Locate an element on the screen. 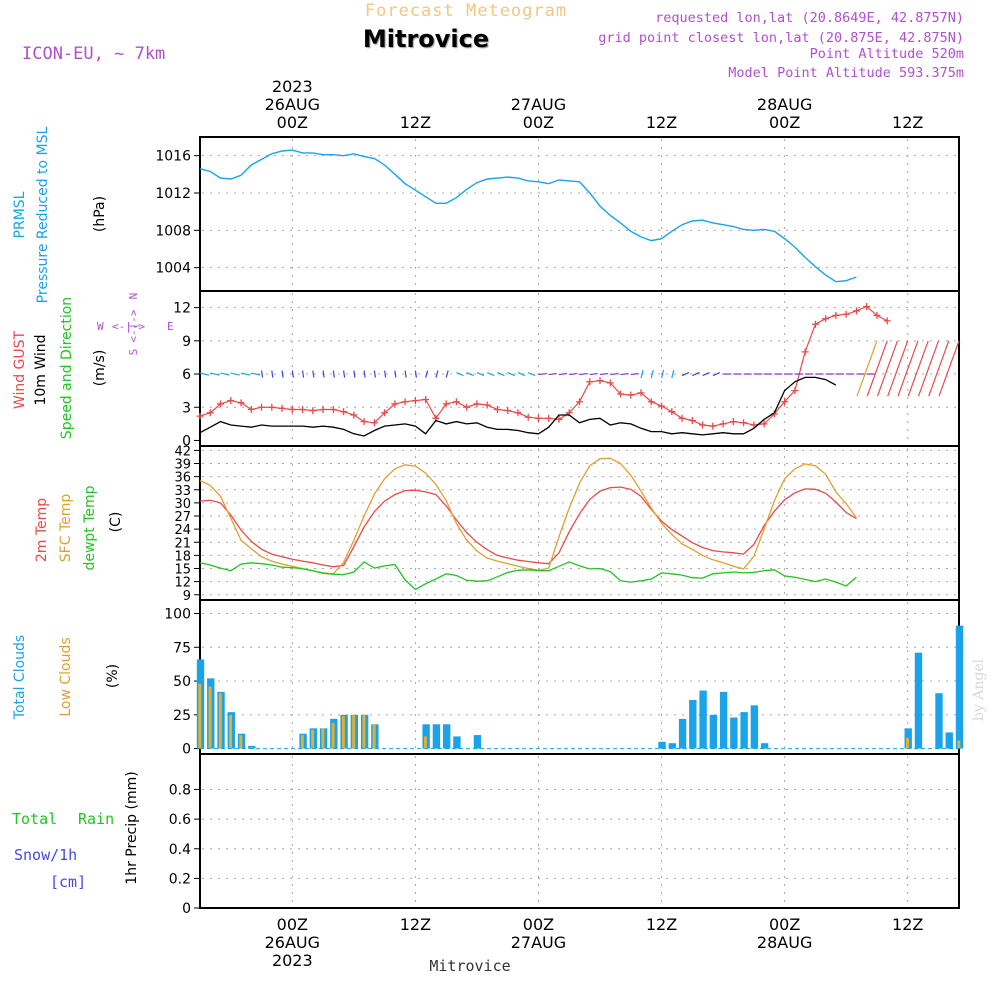 This screenshot has height=1000, width=1000. temp-ytick-label-8: 18 is located at coordinates (182, 556).